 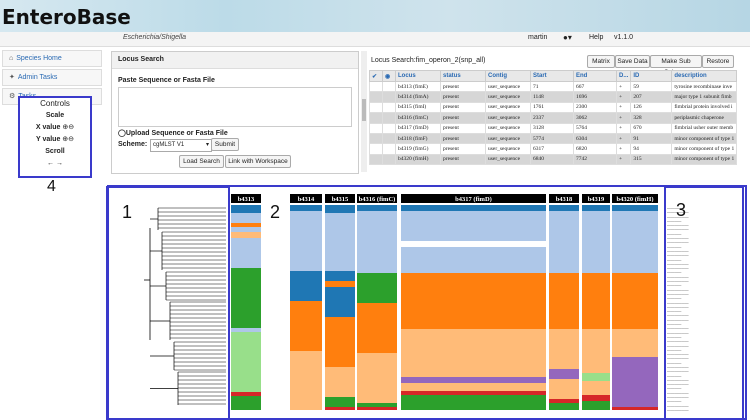 What do you see at coordinates (651, 149) in the screenshot?
I see `table-cell: 94` at bounding box center [651, 149].